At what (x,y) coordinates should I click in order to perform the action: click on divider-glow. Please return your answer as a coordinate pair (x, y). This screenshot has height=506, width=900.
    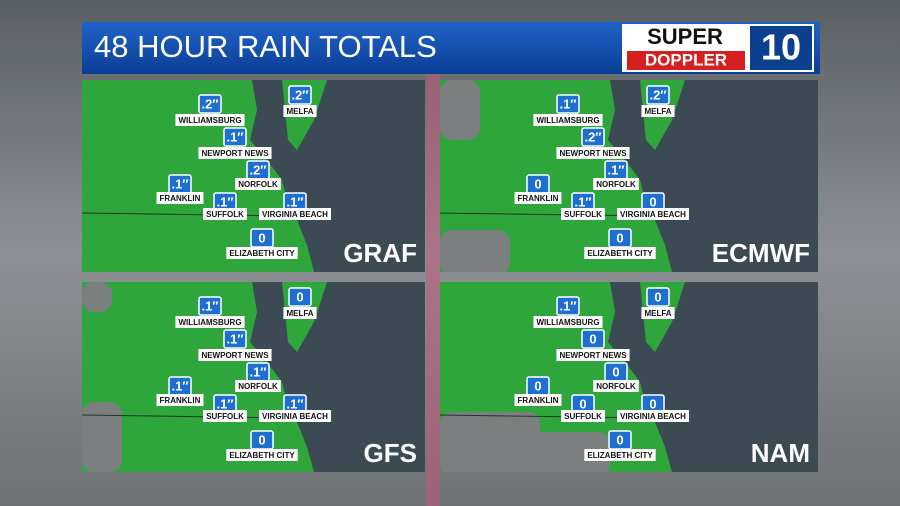
    Looking at the image, I should click on (433, 288).